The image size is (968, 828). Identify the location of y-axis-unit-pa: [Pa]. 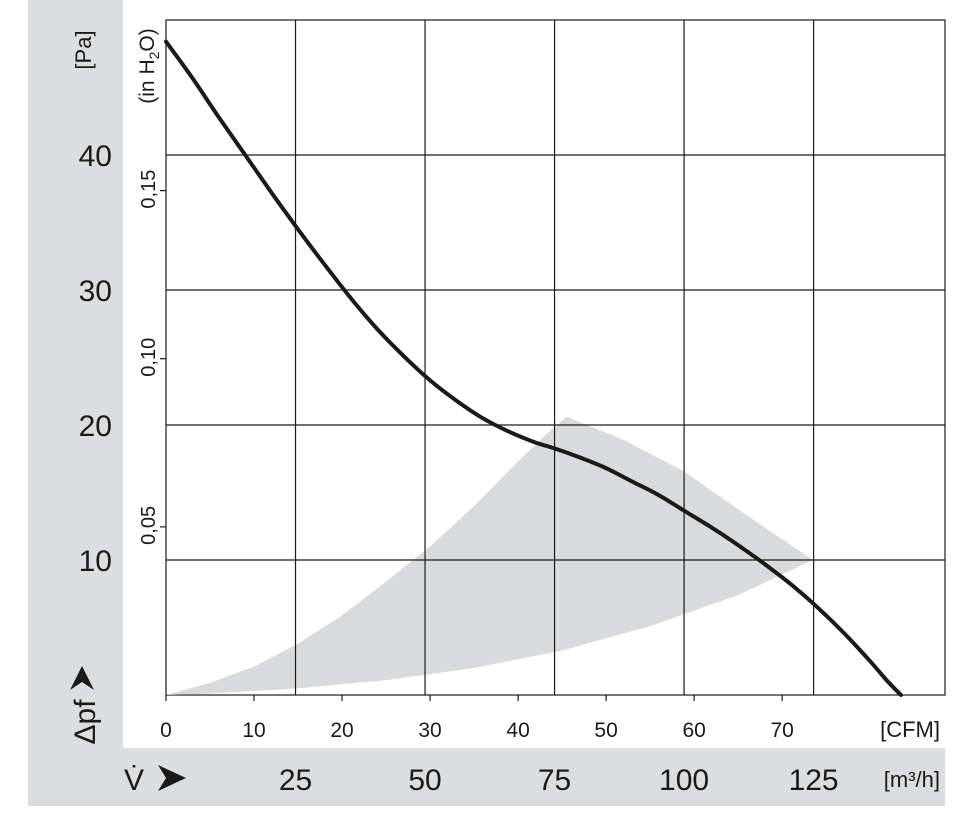
(83, 49).